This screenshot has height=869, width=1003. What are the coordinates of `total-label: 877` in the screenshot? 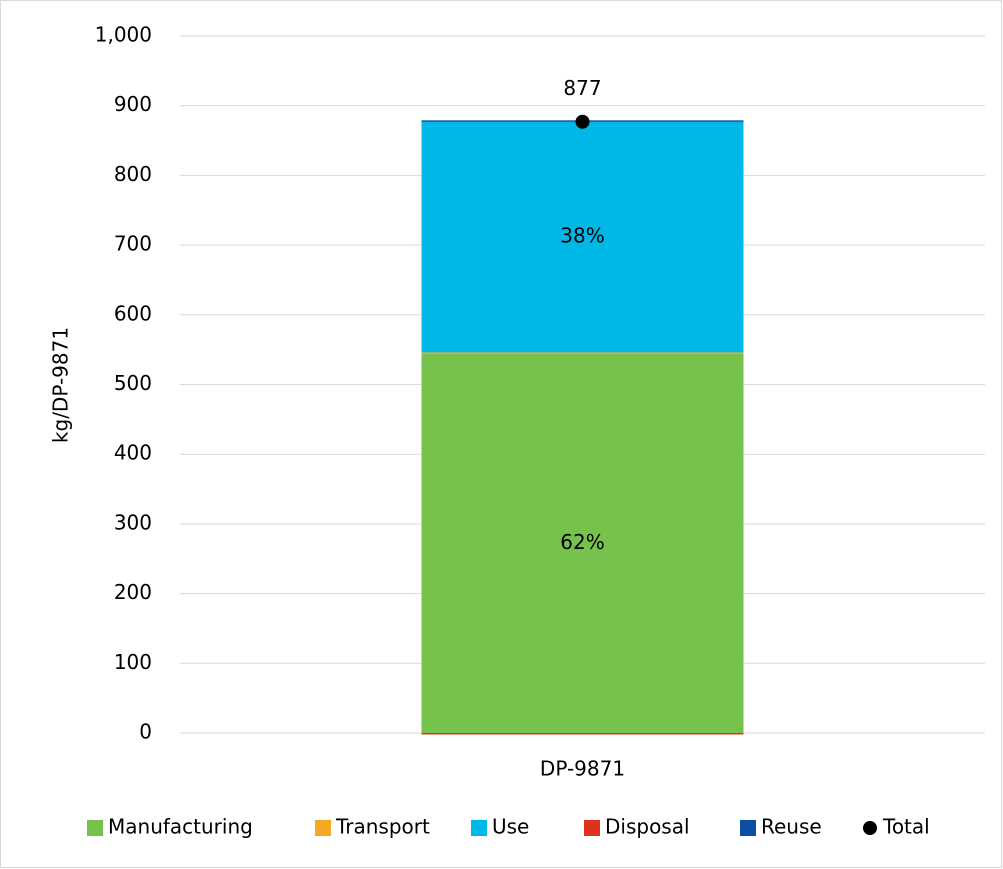 It's located at (582, 88).